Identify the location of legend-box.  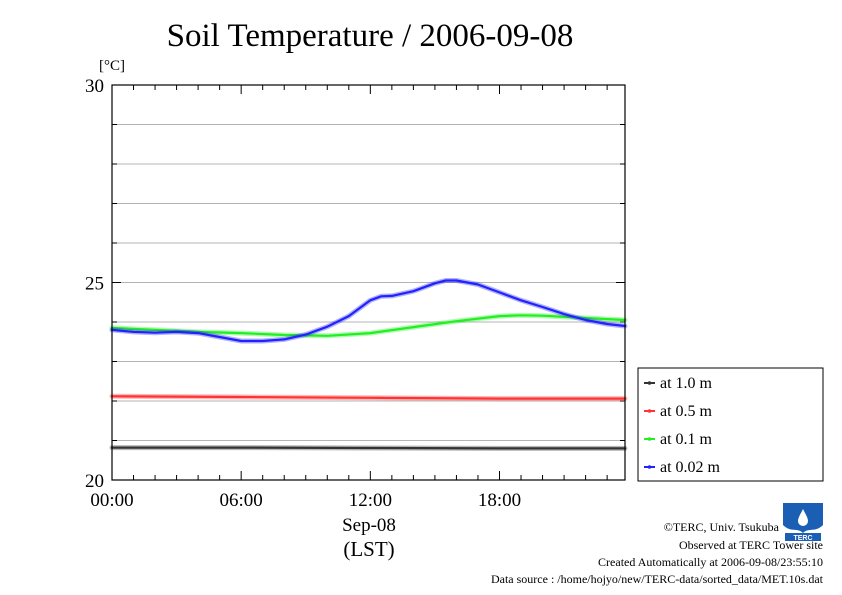
(730, 424).